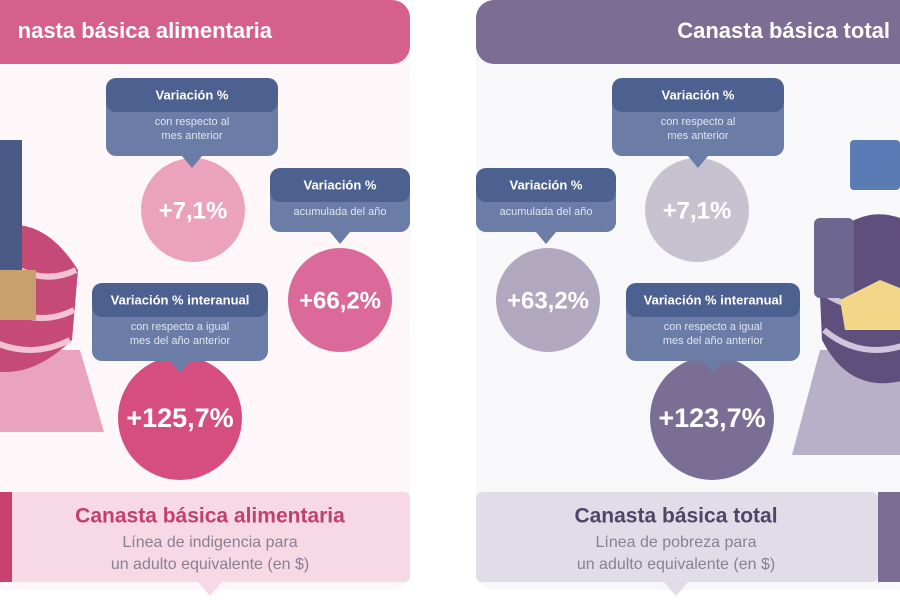 The image size is (900, 600). What do you see at coordinates (145, 30) in the screenshot?
I see `header-title: nasta básica alimentaria` at bounding box center [145, 30].